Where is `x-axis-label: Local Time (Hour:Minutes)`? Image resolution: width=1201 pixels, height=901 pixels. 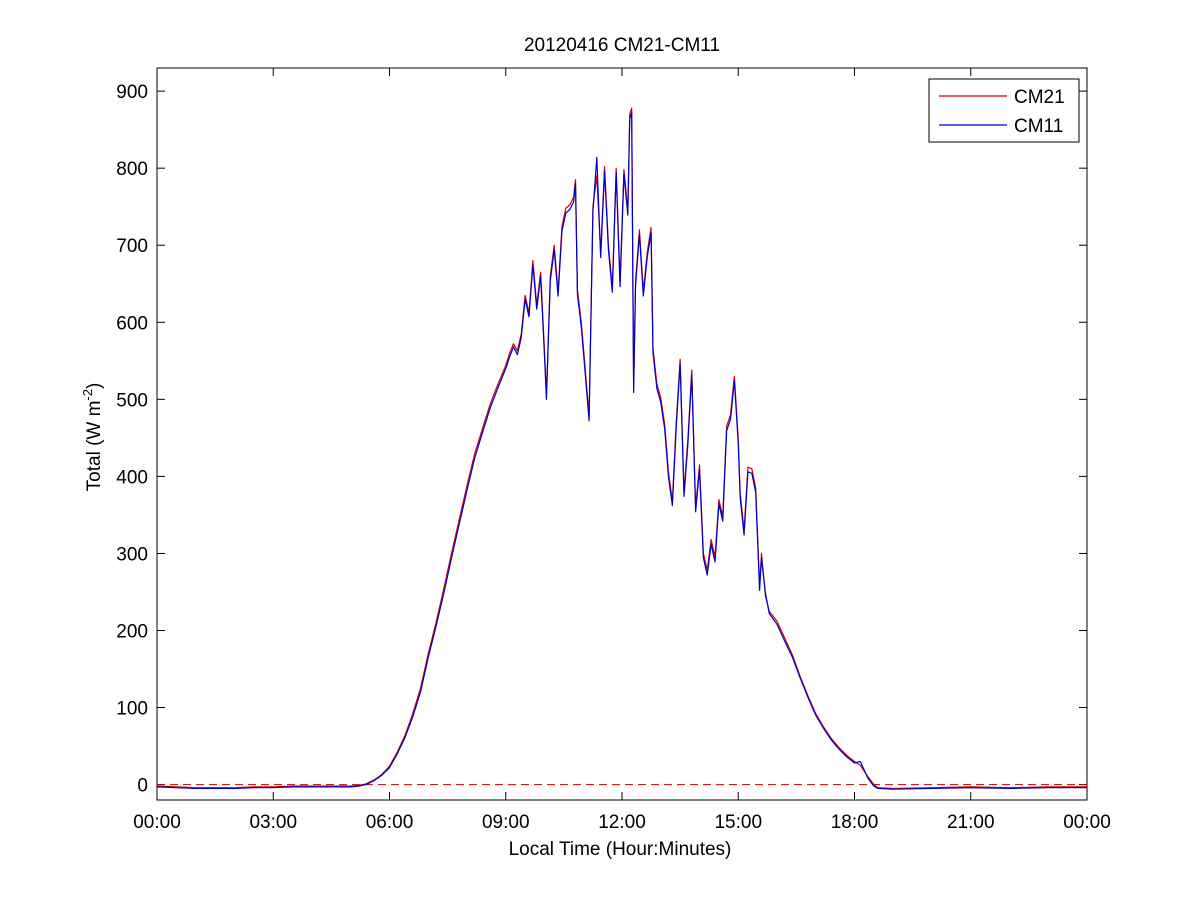
x-axis-label: Local Time (Hour:Minutes) is located at coordinates (620, 849).